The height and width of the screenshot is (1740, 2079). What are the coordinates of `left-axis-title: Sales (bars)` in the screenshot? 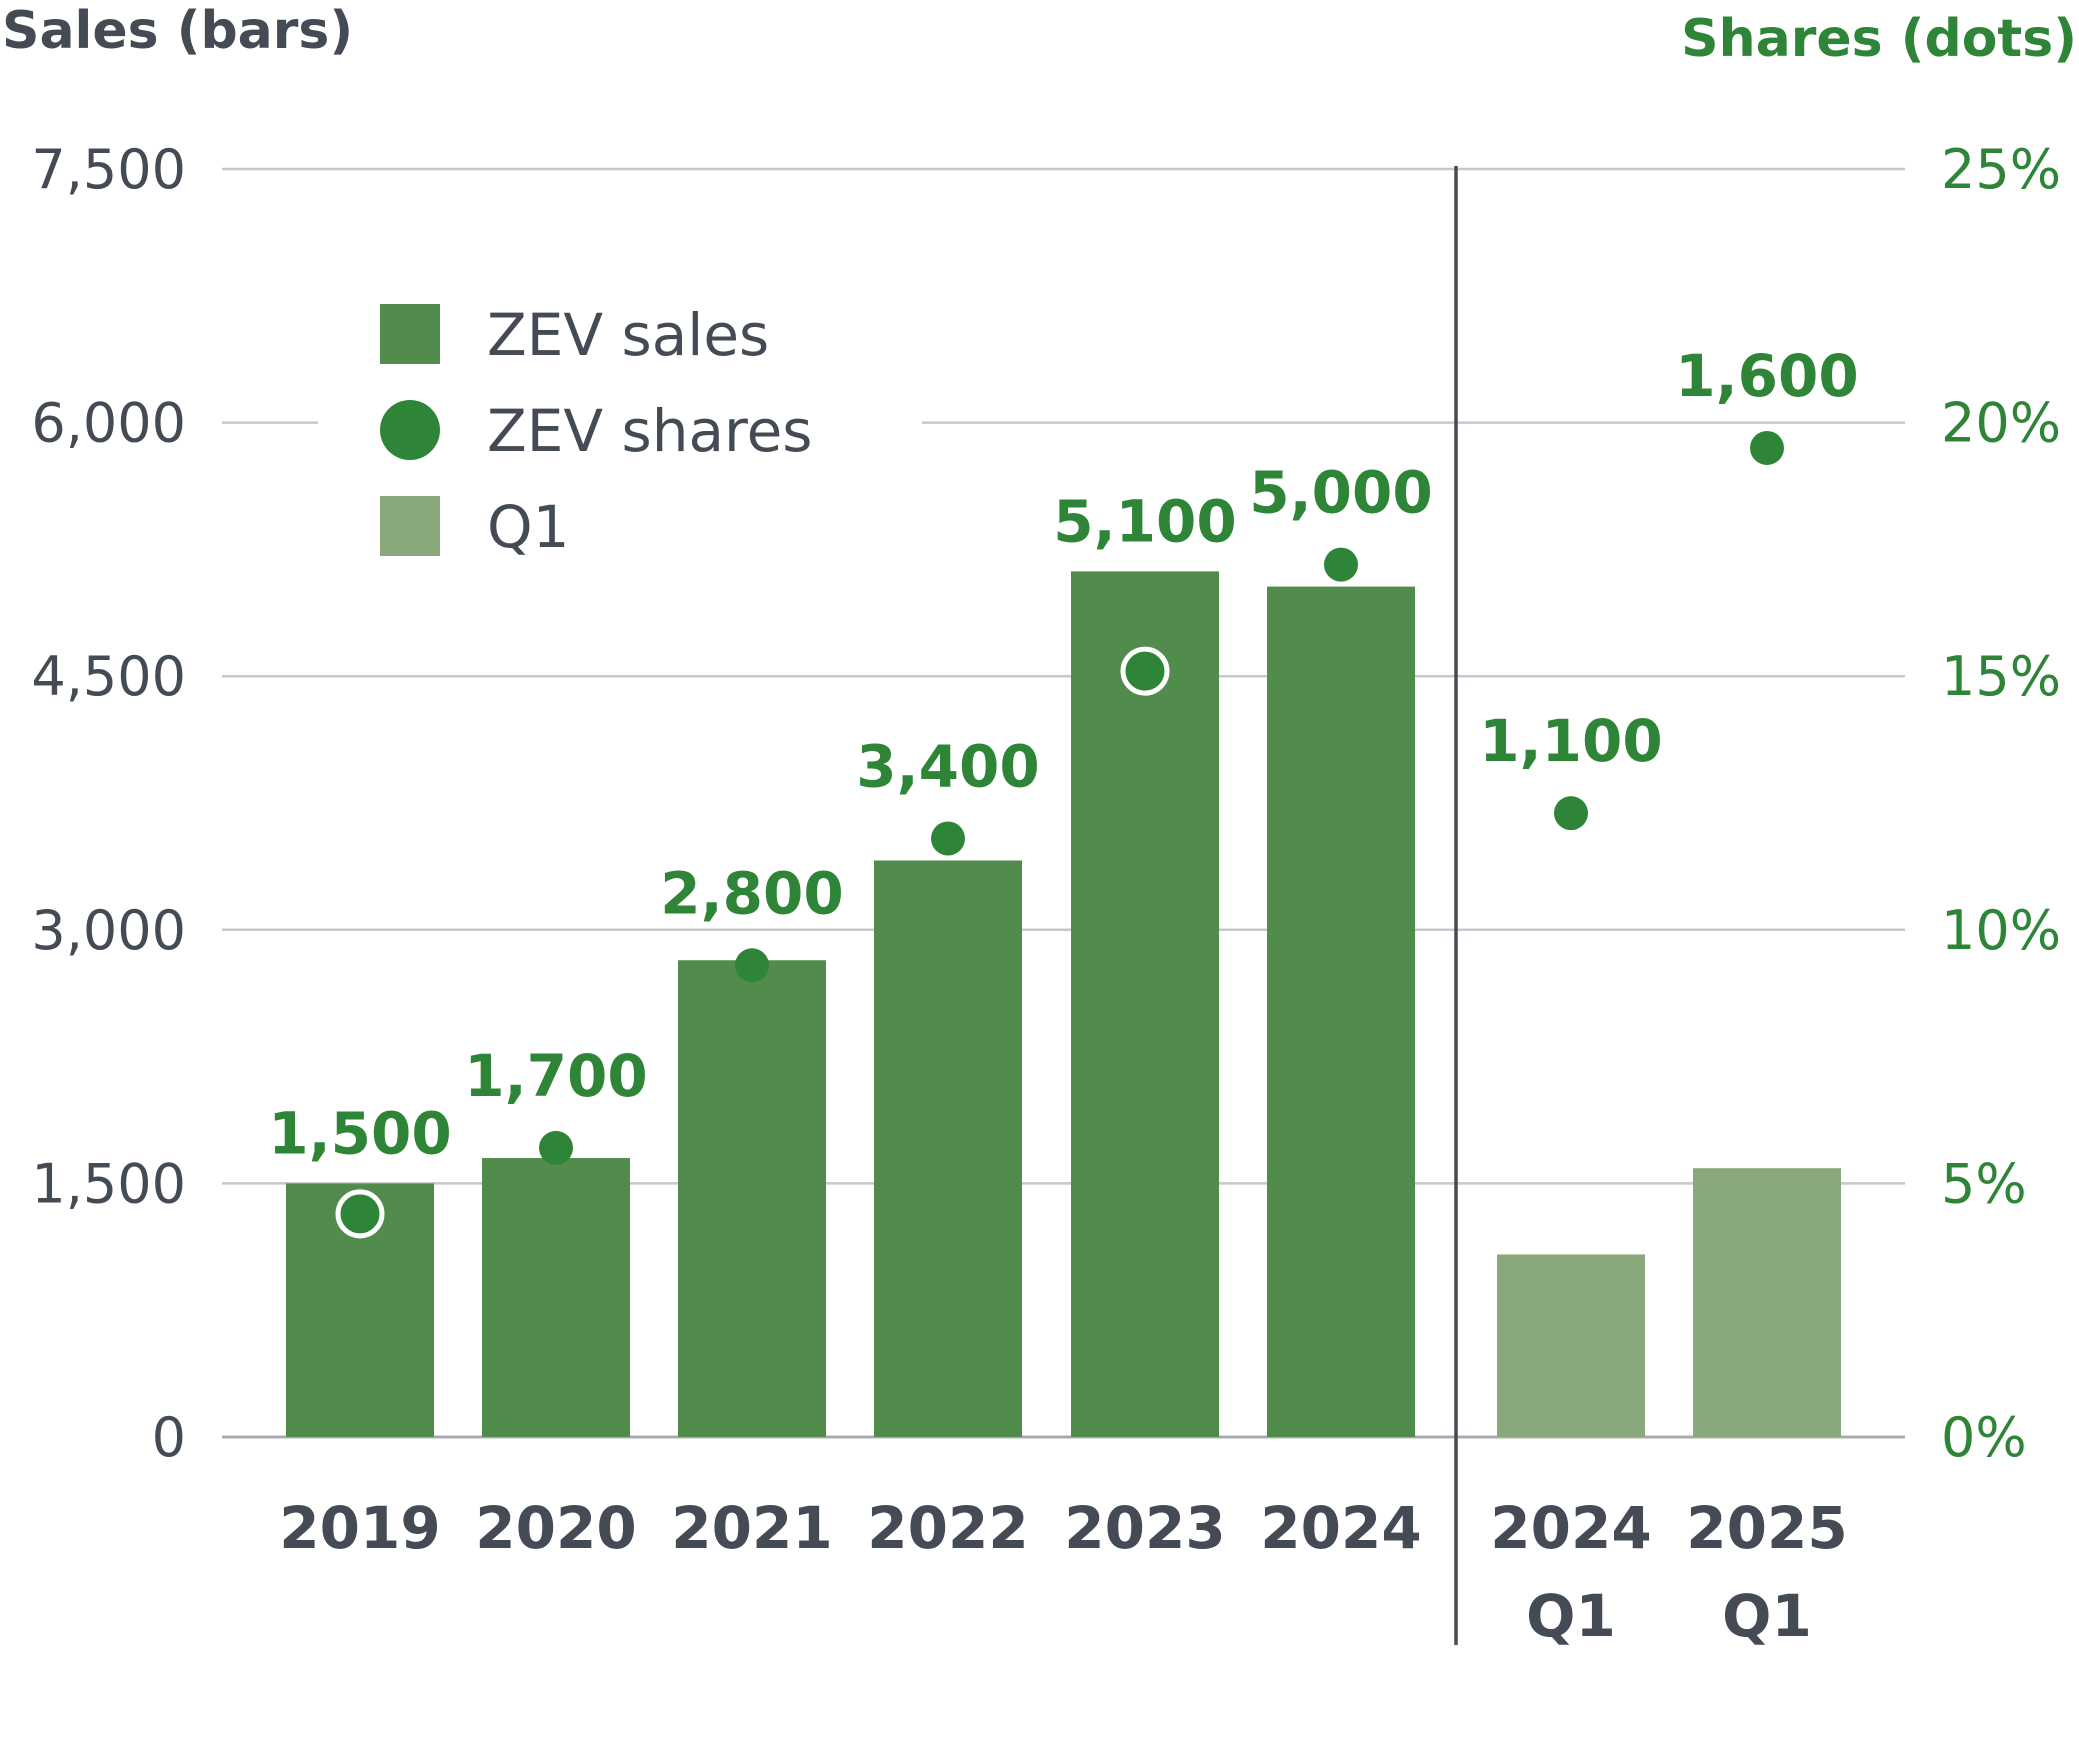 It's located at (177, 31).